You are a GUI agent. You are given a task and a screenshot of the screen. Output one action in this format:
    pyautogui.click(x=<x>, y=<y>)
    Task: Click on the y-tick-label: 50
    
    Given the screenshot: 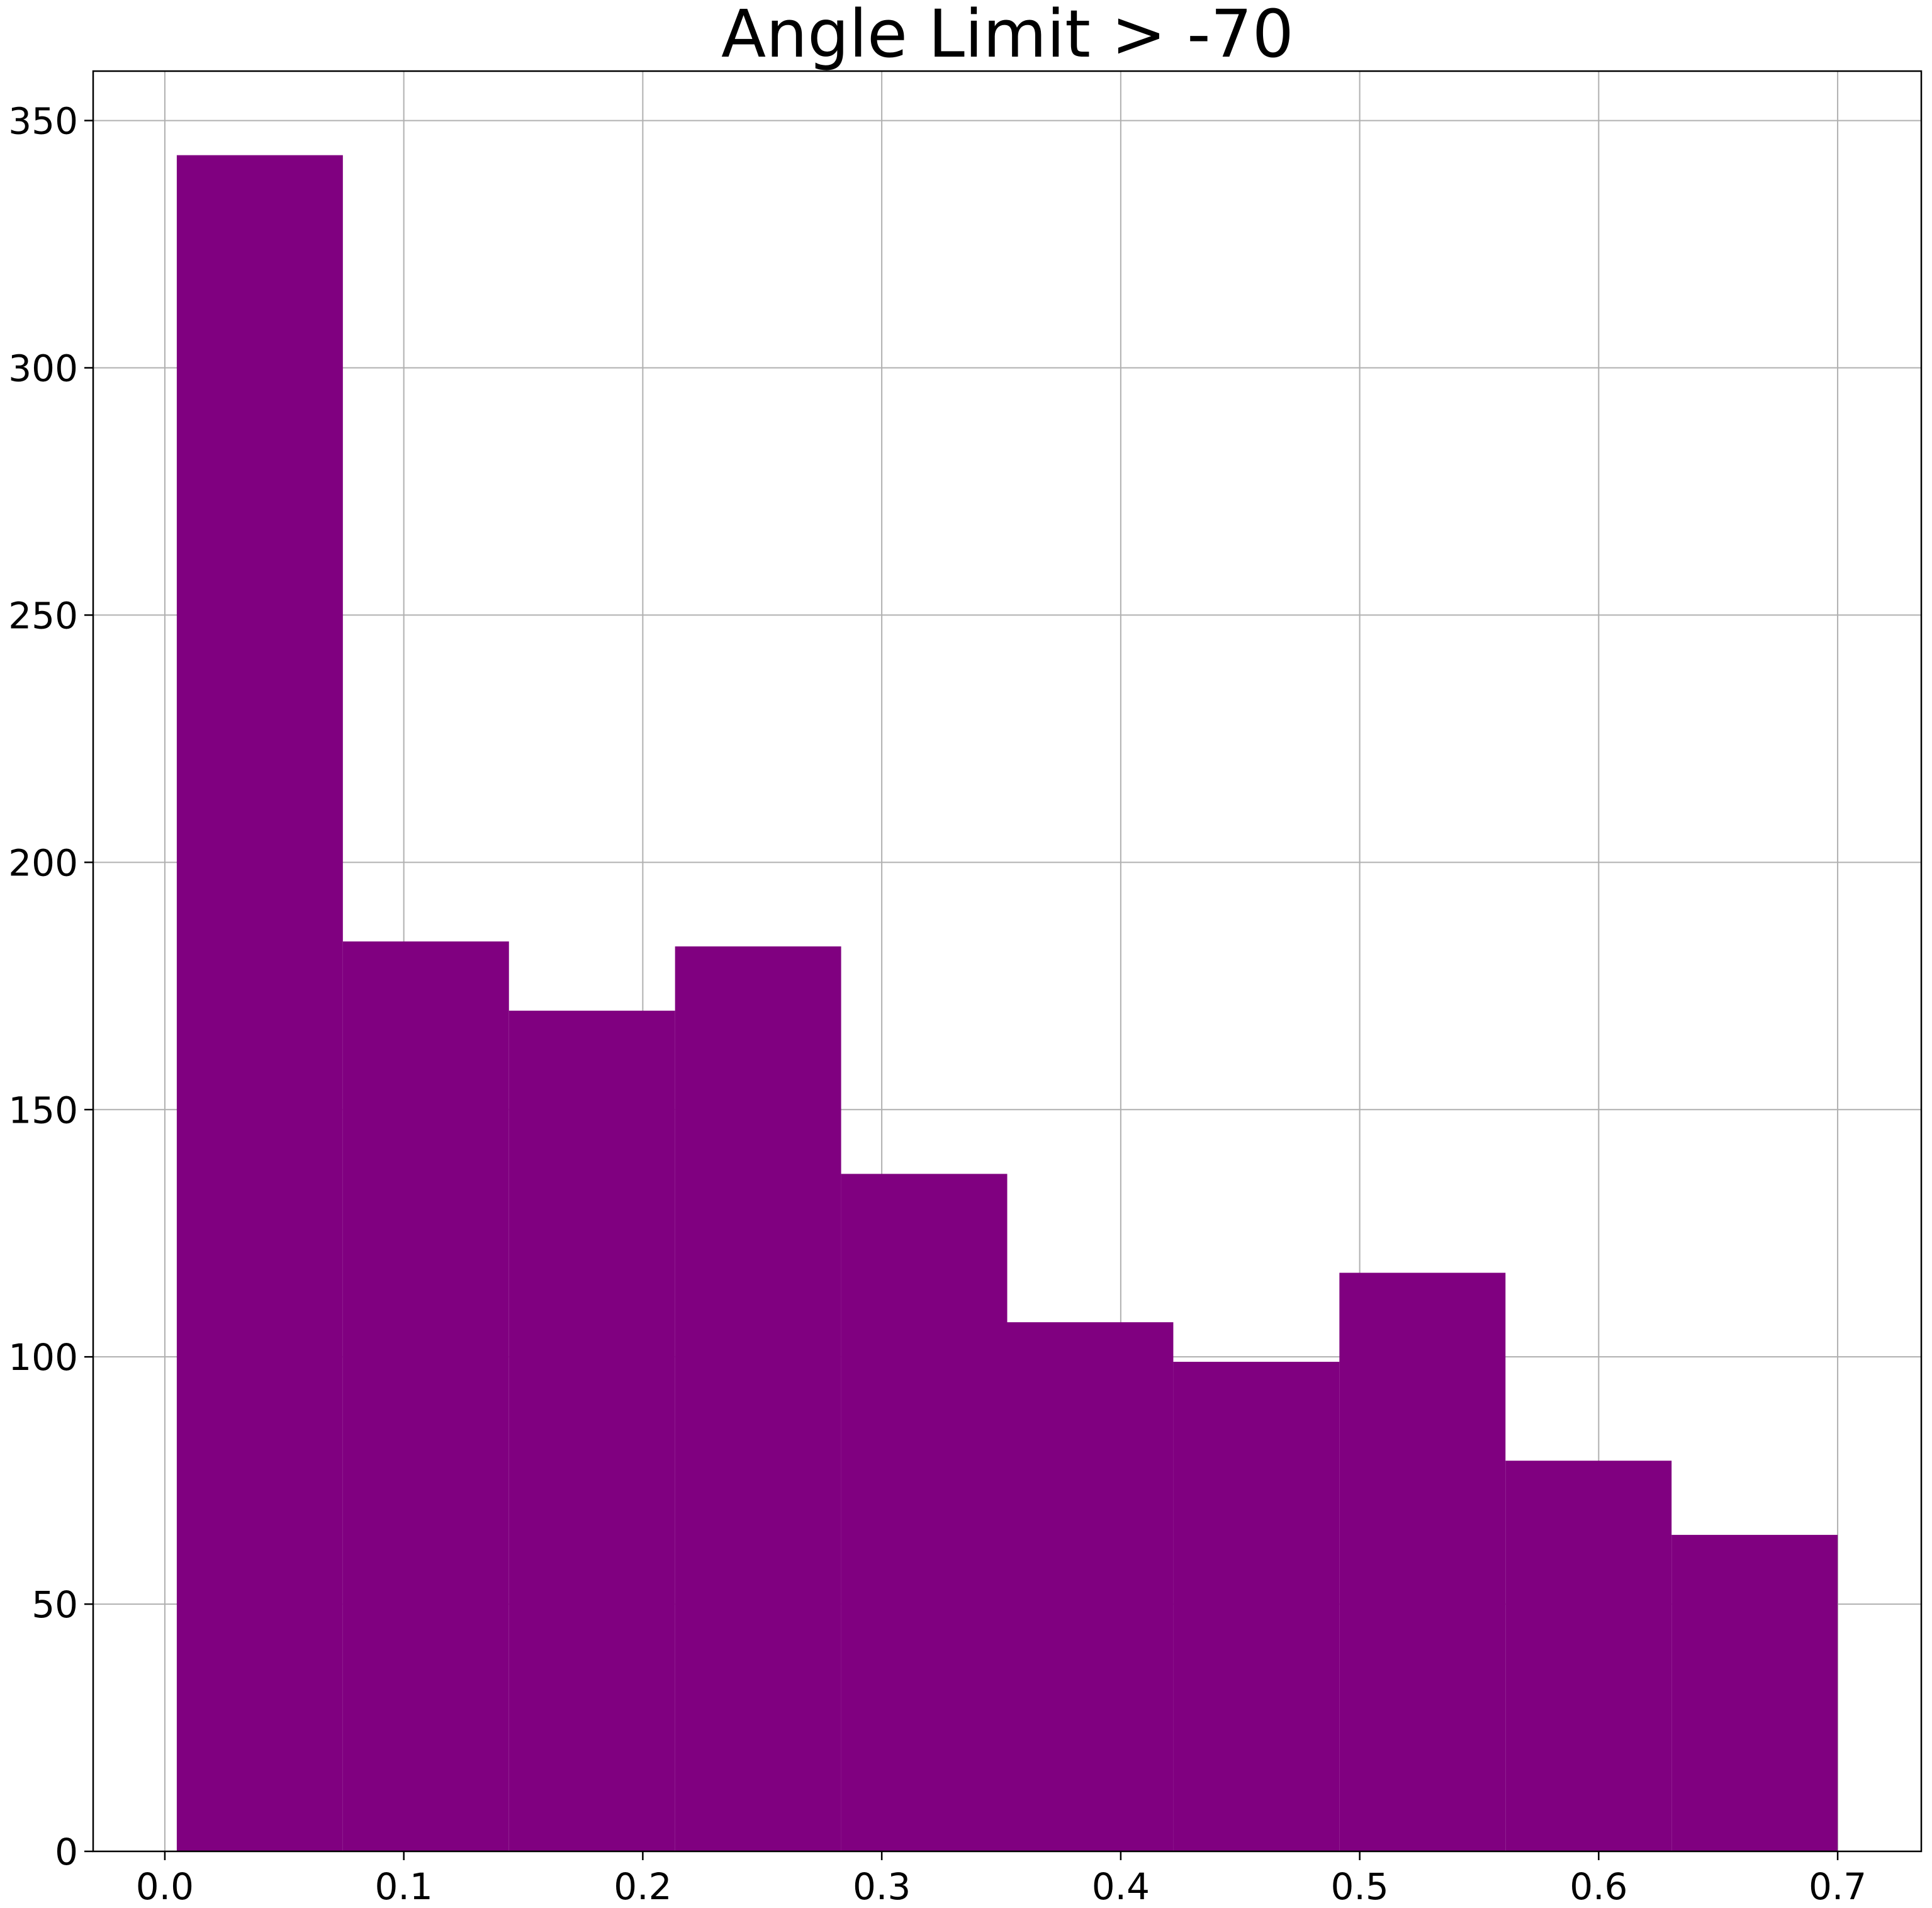 What is the action you would take?
    pyautogui.click(x=54, y=1604)
    